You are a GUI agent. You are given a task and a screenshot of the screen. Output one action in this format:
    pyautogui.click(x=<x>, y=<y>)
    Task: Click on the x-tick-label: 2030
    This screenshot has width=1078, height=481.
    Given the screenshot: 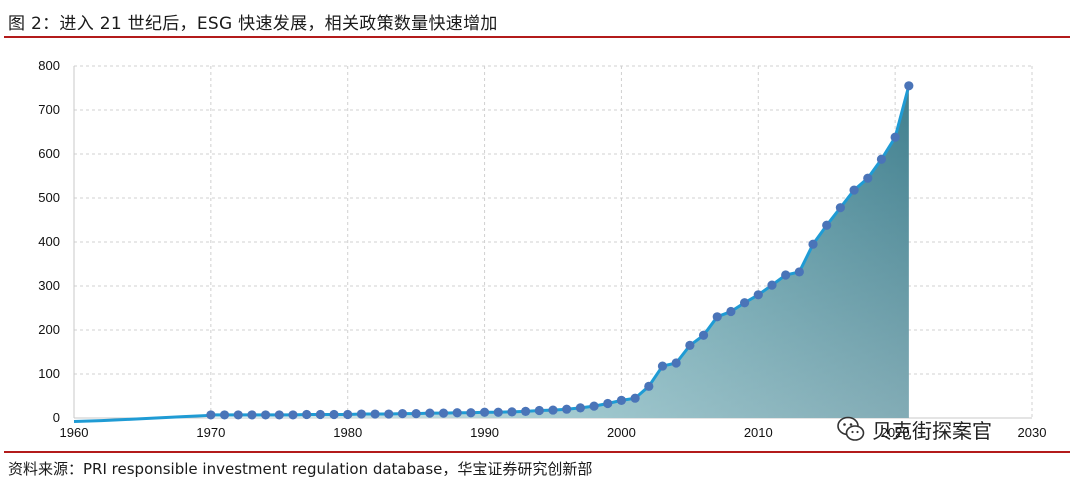 What is the action you would take?
    pyautogui.click(x=1032, y=432)
    